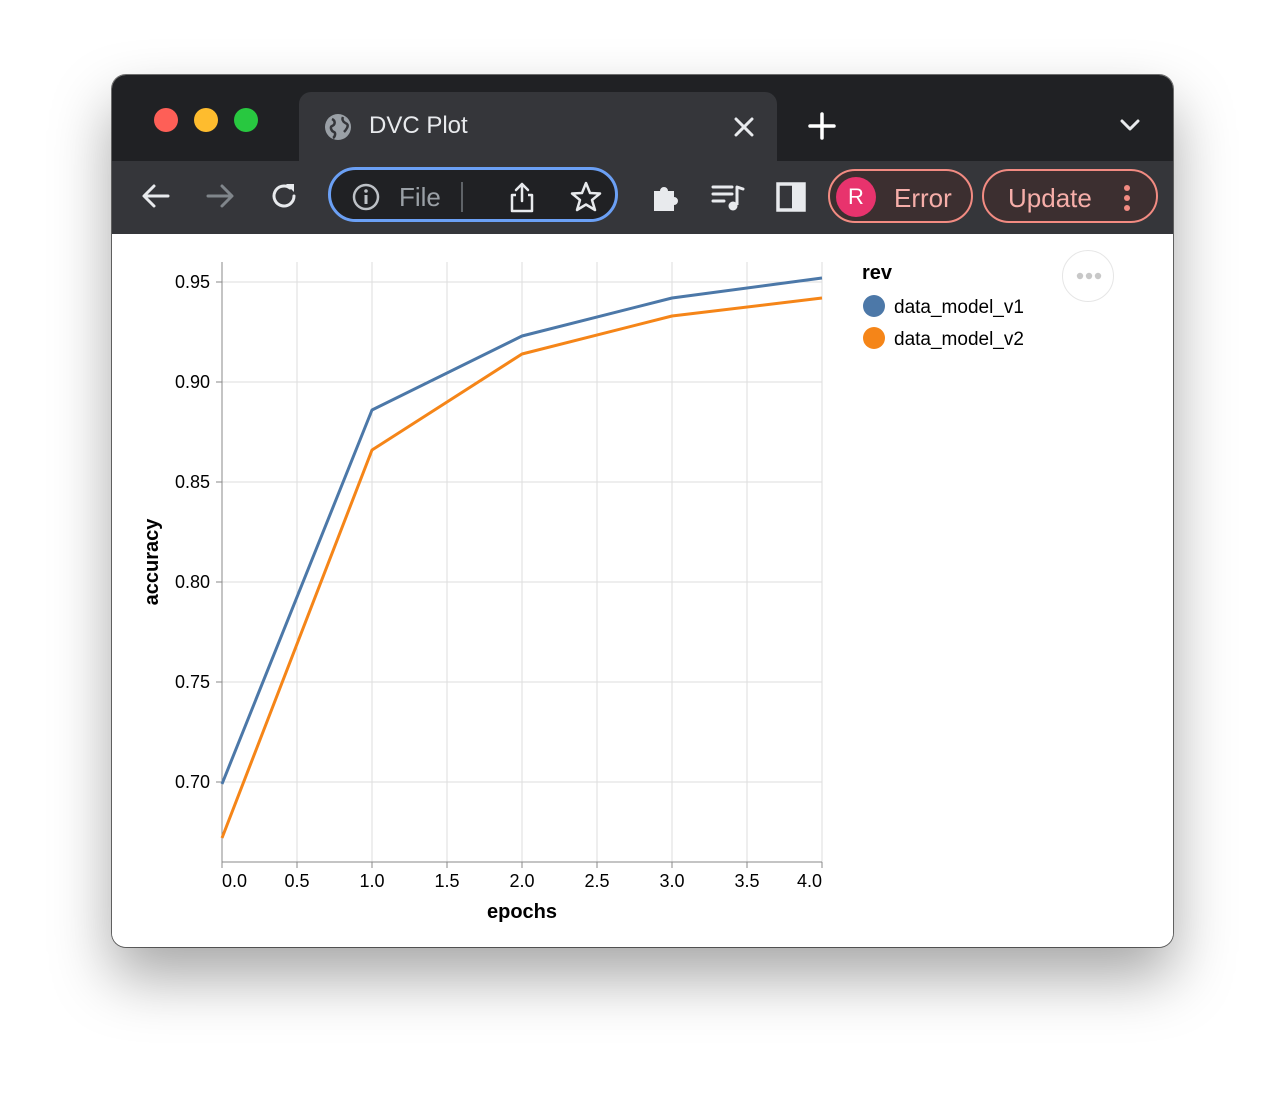  What do you see at coordinates (923, 198) in the screenshot?
I see `profile-status-label: Error` at bounding box center [923, 198].